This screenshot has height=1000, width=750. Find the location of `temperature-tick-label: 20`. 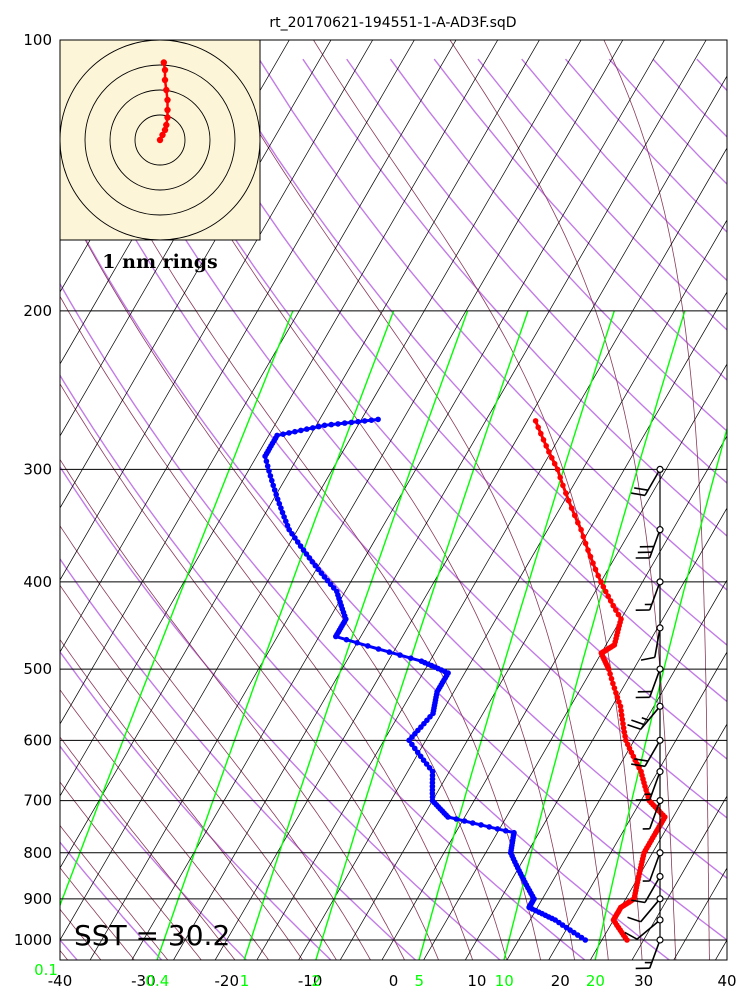

temperature-tick-label: 20 is located at coordinates (560, 981).